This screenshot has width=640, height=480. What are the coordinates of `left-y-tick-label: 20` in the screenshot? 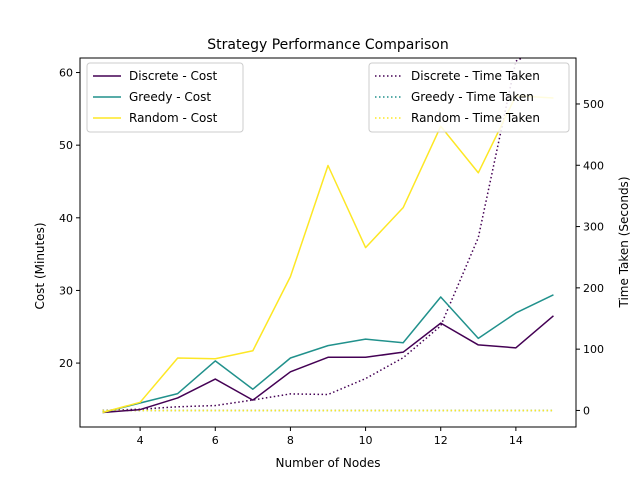 It's located at (66, 363).